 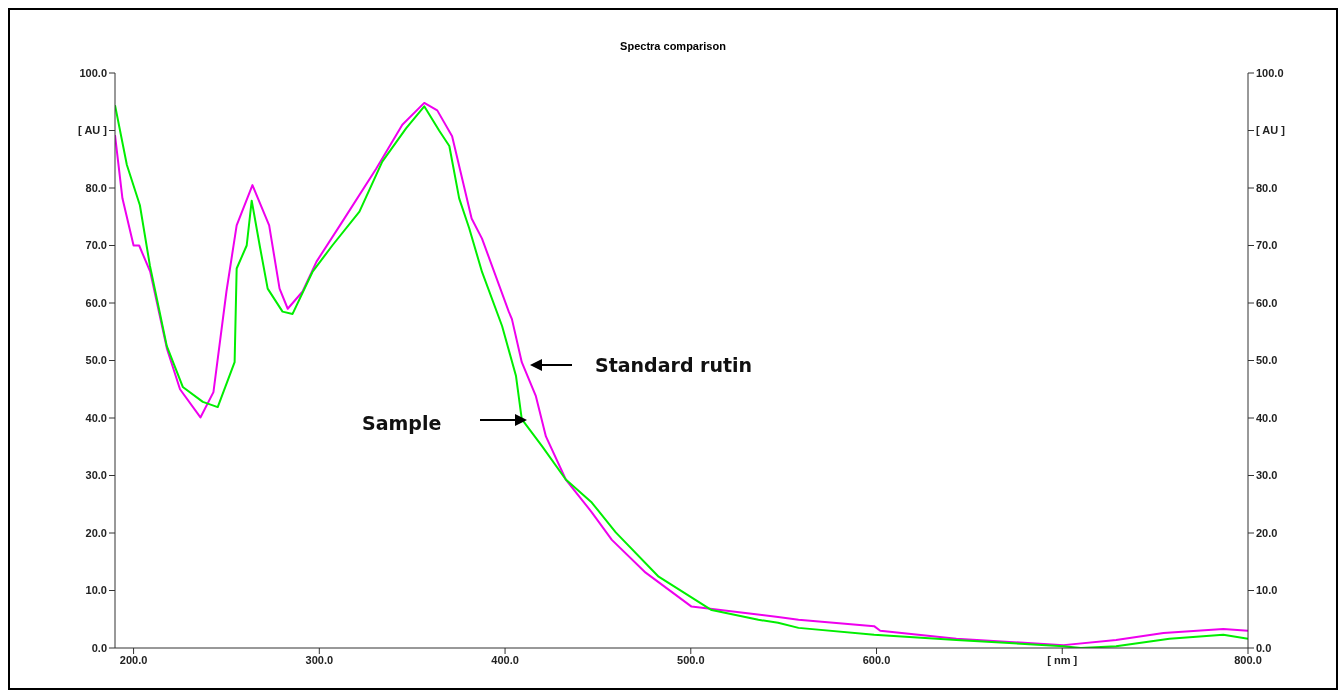 I want to click on x-tick-label: 600.0, so click(x=876, y=659).